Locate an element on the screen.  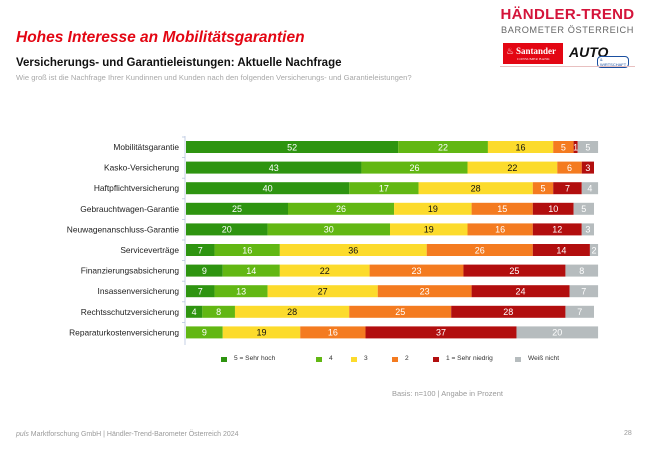
data-label: 8 is located at coordinates (581, 271).